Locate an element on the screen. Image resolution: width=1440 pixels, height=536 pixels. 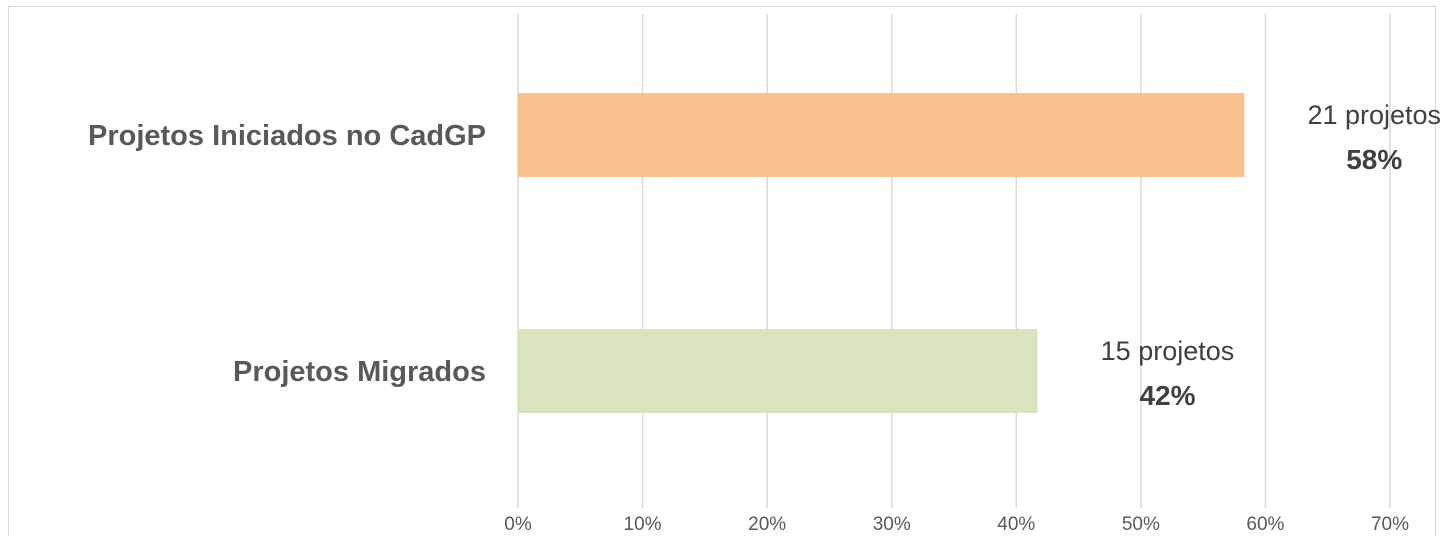
x-tick-label: 50% is located at coordinates (1141, 524).